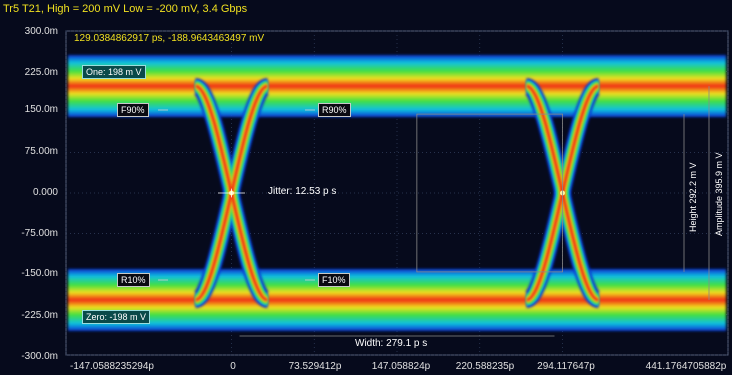 This screenshot has height=375, width=732. Describe the element at coordinates (401, 366) in the screenshot. I see `x-tick: 147.058824p` at that location.